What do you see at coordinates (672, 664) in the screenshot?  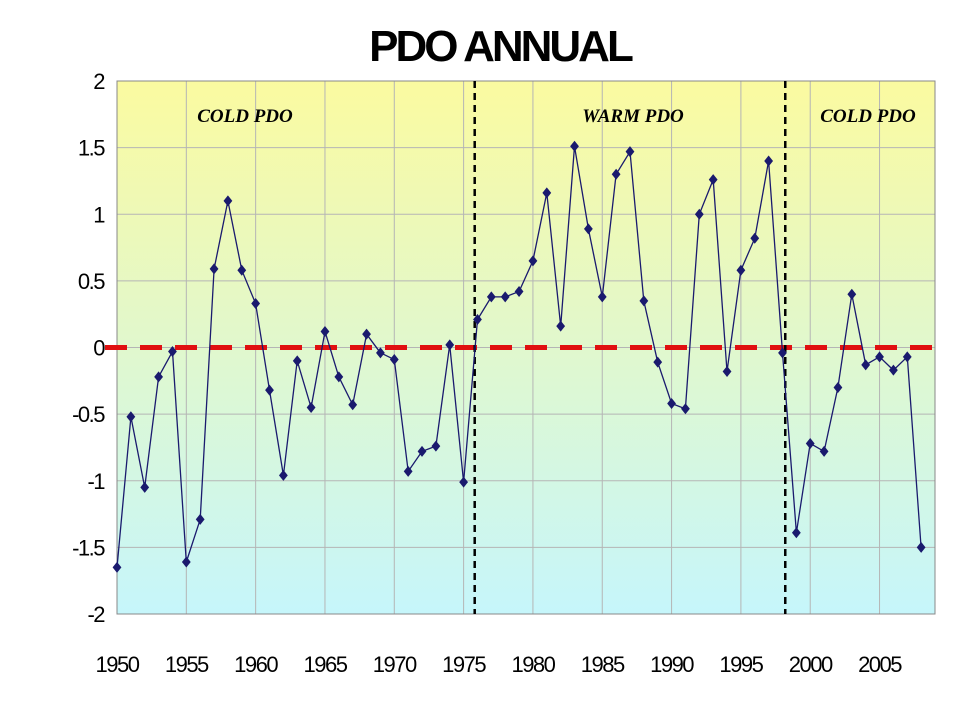 I see `x-tick-label: 1990` at bounding box center [672, 664].